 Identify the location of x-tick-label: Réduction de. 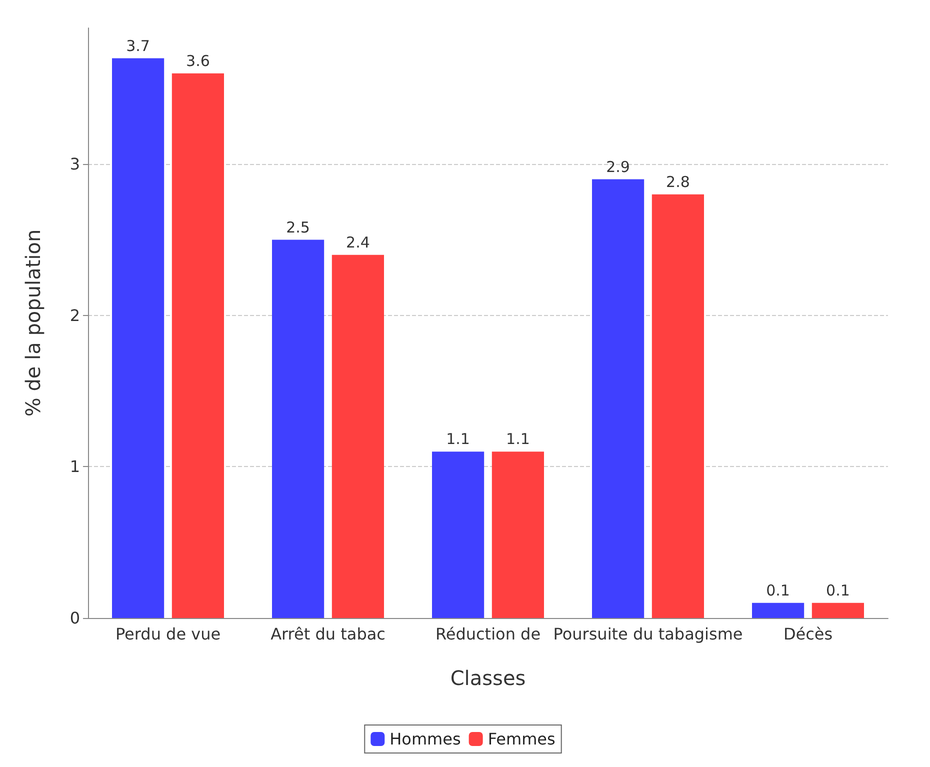
(488, 634).